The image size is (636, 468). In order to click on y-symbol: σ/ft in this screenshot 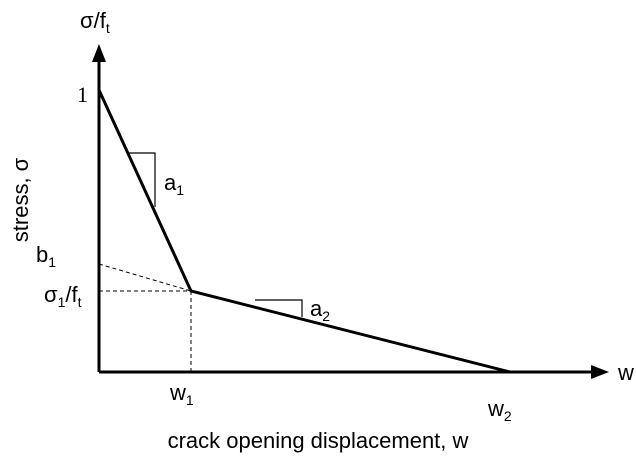, I will do `click(95, 22)`.